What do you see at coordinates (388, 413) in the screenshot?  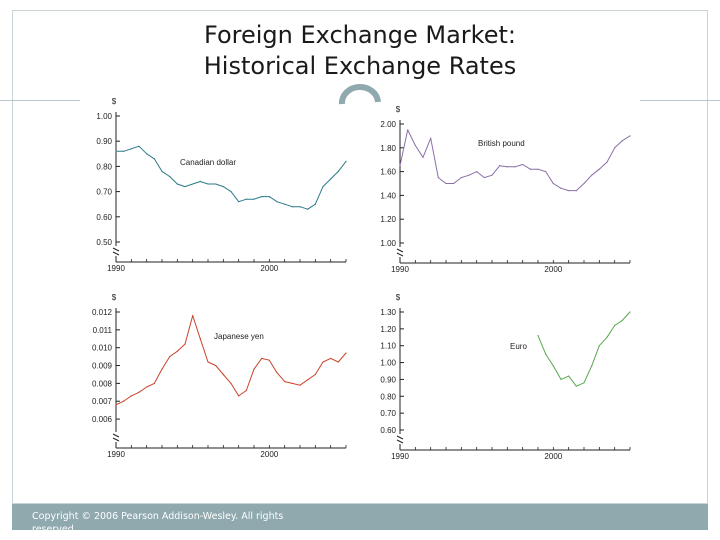 I see `y-tick-label: 0.70` at bounding box center [388, 413].